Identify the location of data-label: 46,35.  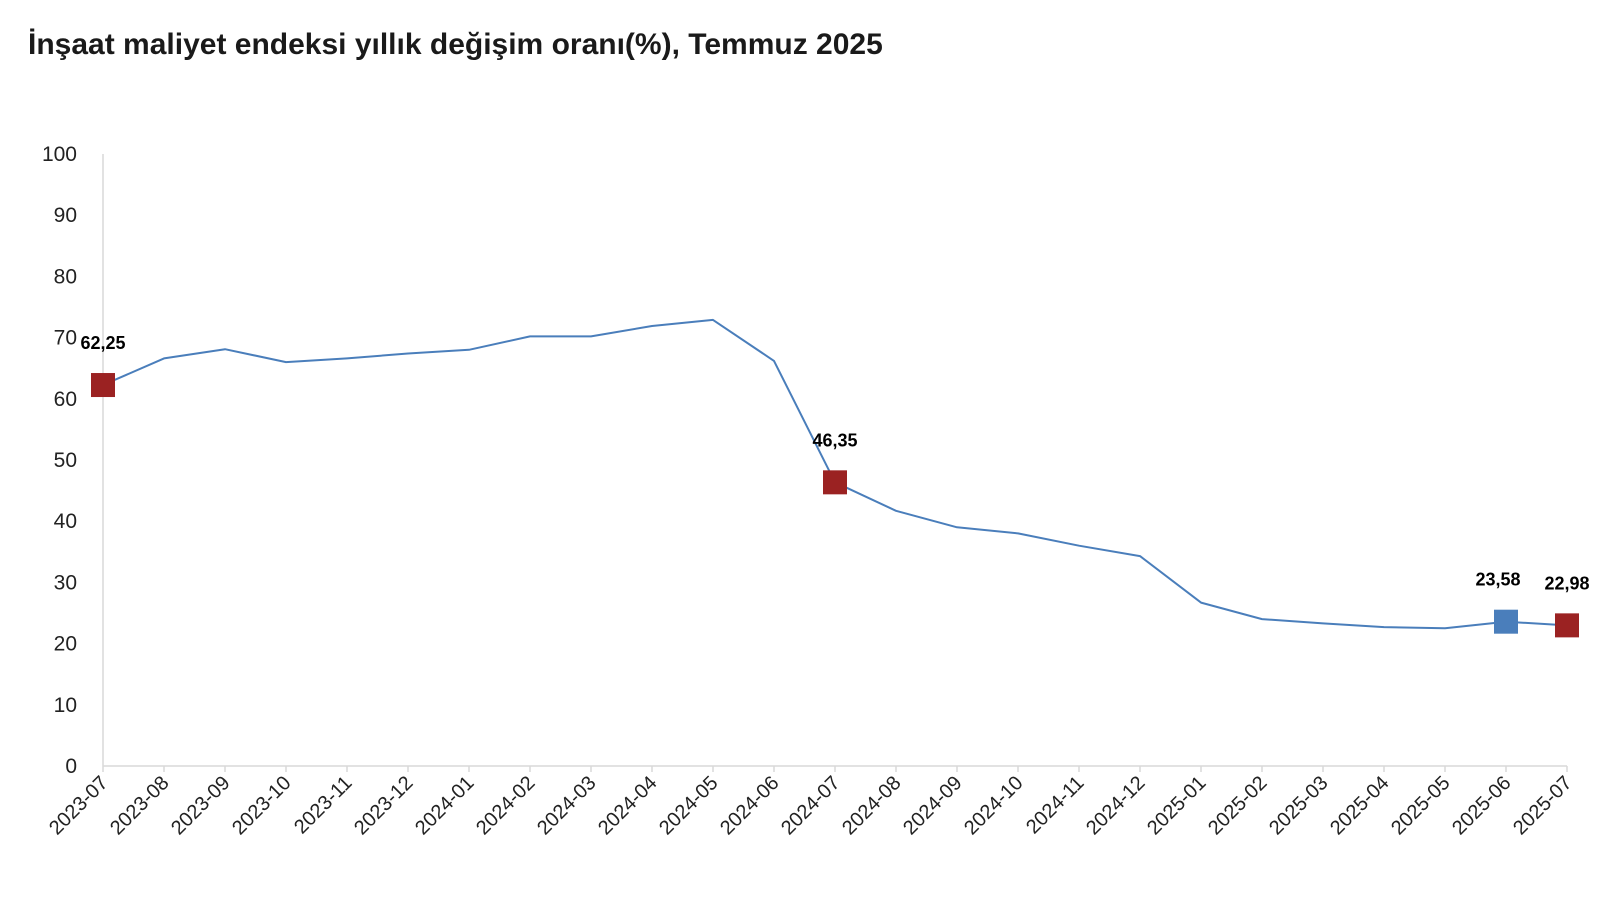
(834, 440).